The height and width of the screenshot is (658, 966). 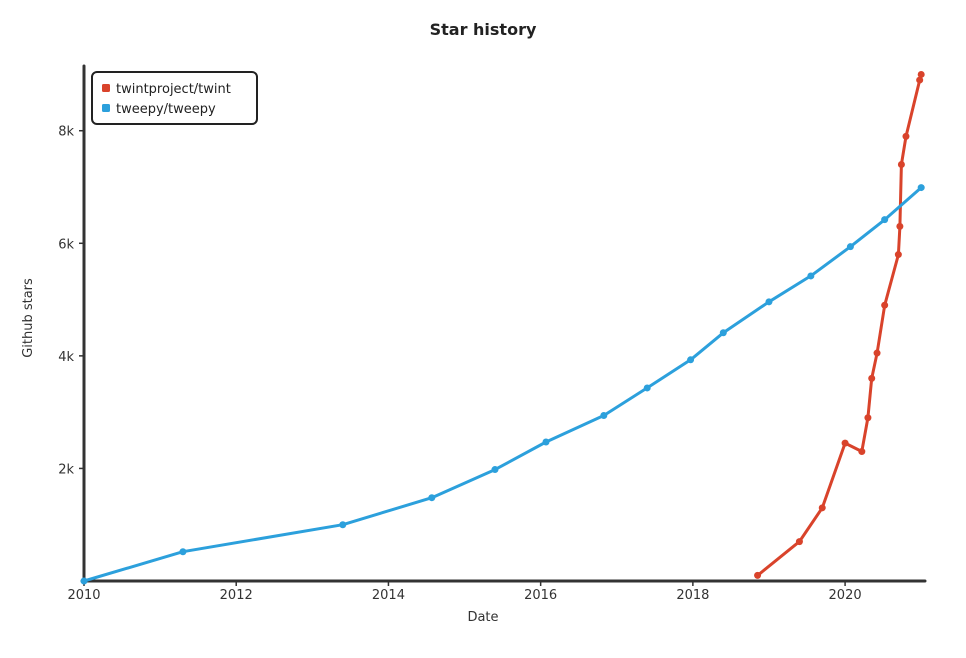 What do you see at coordinates (66, 469) in the screenshot?
I see `y-tick-label: 2k` at bounding box center [66, 469].